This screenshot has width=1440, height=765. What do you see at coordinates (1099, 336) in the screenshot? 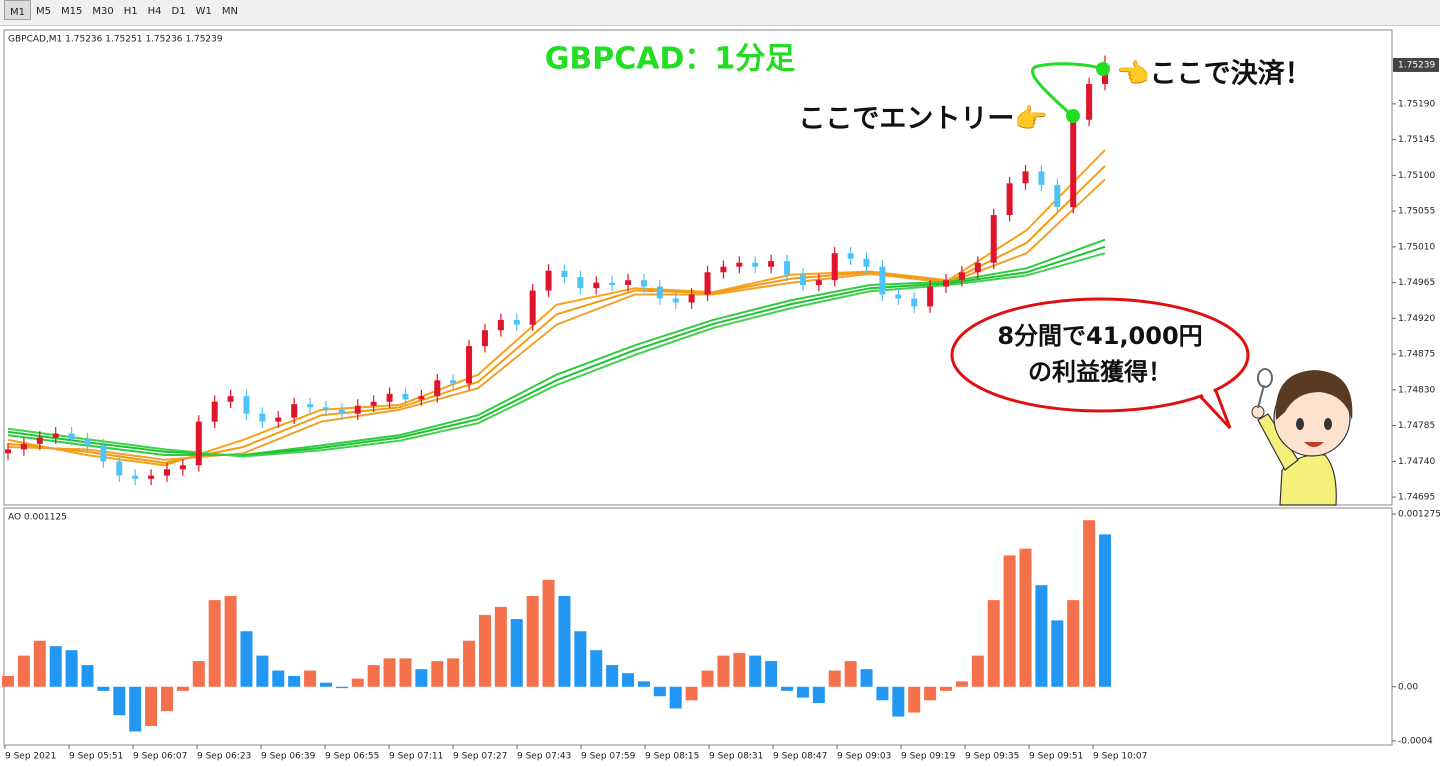
I see `callout-line: 8分間で41,000円` at bounding box center [1099, 336].